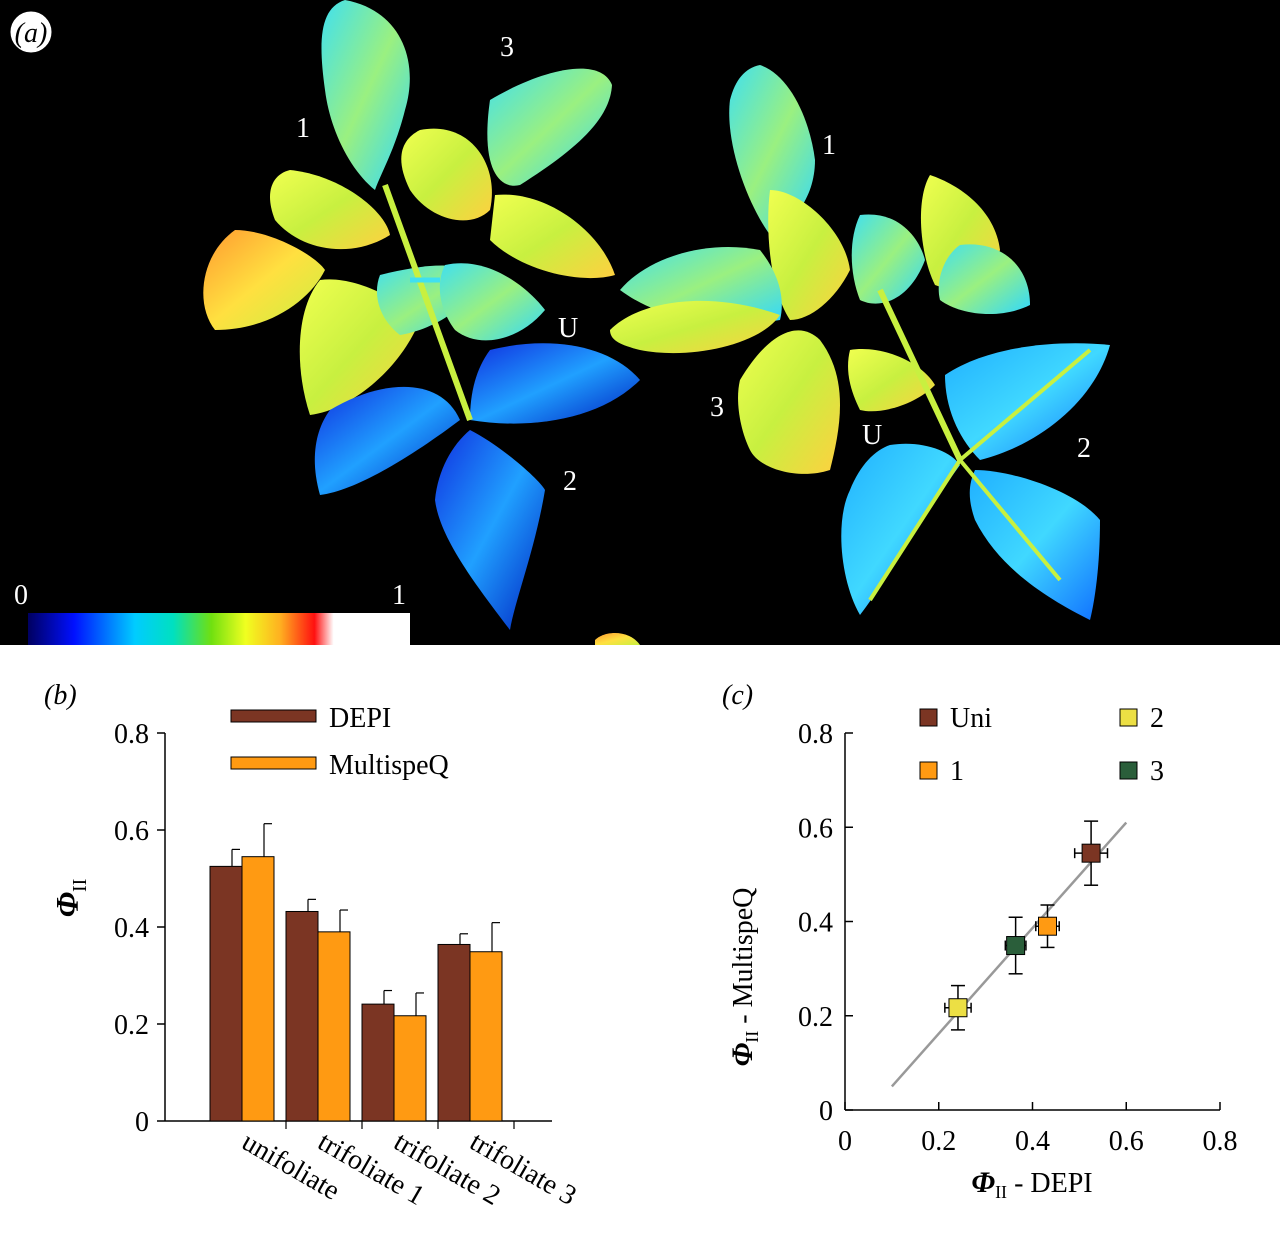  Describe the element at coordinates (399, 595) in the screenshot. I see `colorbar-max-label: 1` at that location.